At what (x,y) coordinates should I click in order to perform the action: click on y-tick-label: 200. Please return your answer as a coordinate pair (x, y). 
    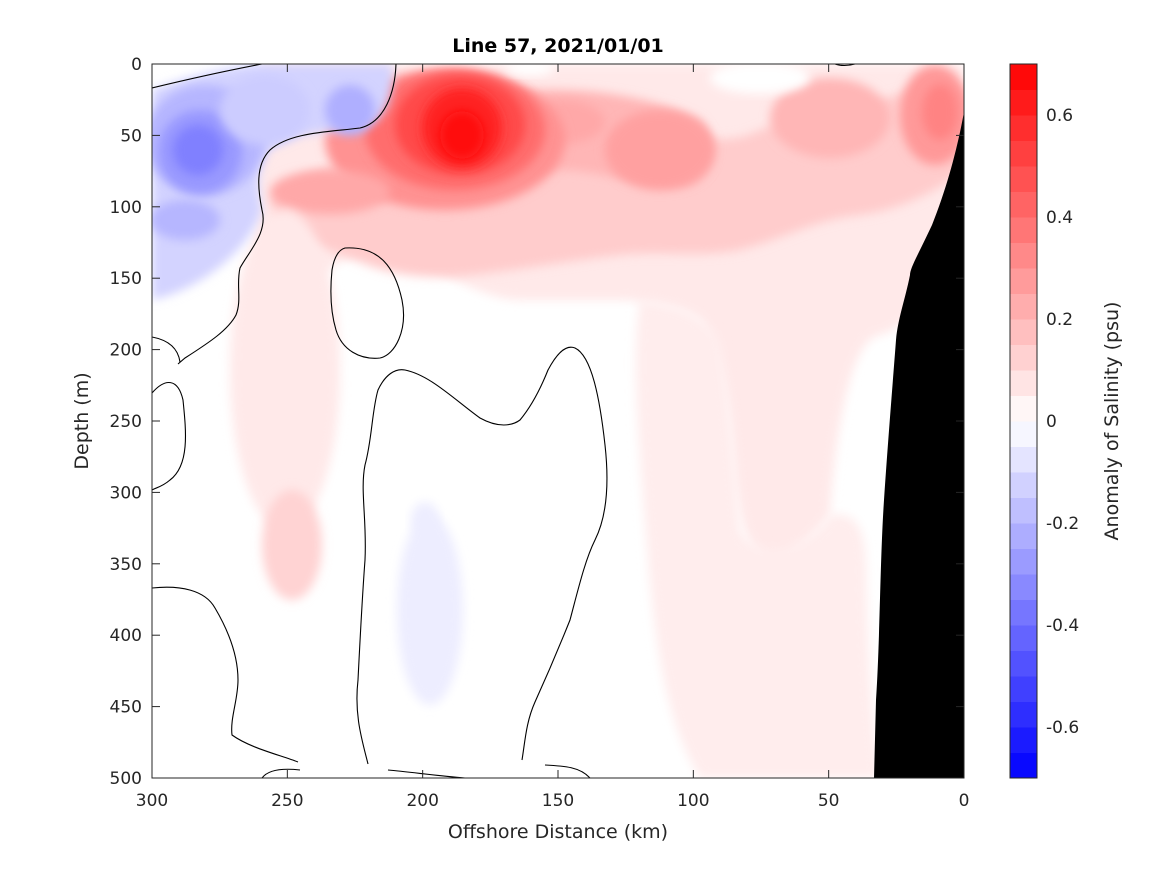
    Looking at the image, I should click on (126, 351).